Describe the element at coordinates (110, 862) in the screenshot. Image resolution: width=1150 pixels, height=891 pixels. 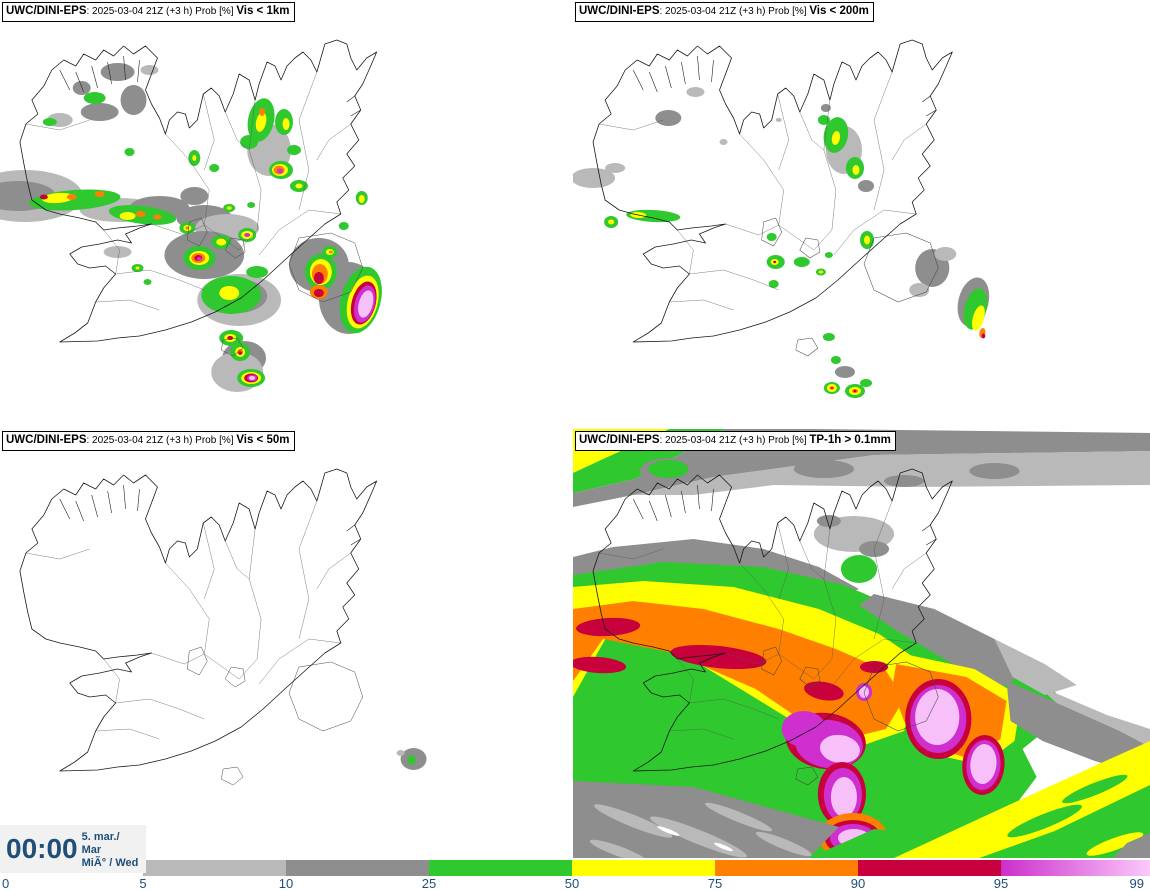
I see `valid-date-line: MiÃ° / Wed` at that location.